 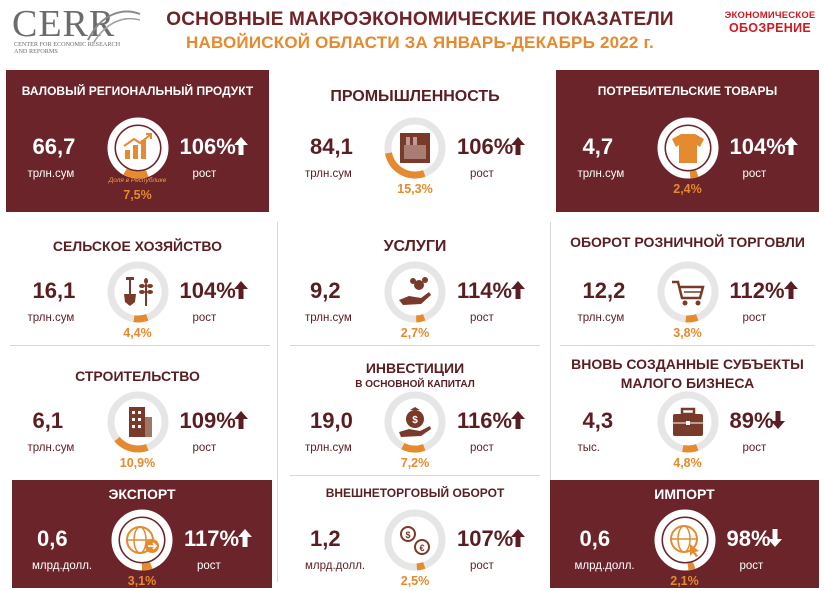 I want to click on card-title: ПРОМЫШЛЕННОСТЬ, so click(x=415, y=96).